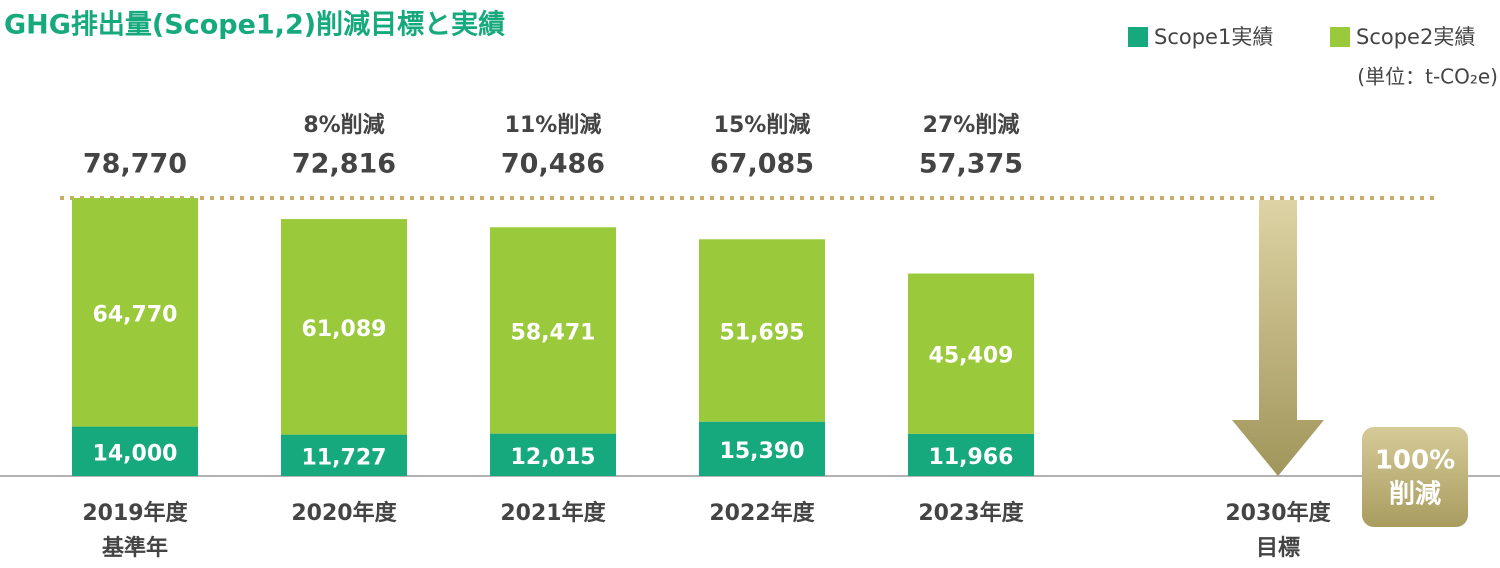  What do you see at coordinates (1278, 338) in the screenshot?
I see `target-arrow` at bounding box center [1278, 338].